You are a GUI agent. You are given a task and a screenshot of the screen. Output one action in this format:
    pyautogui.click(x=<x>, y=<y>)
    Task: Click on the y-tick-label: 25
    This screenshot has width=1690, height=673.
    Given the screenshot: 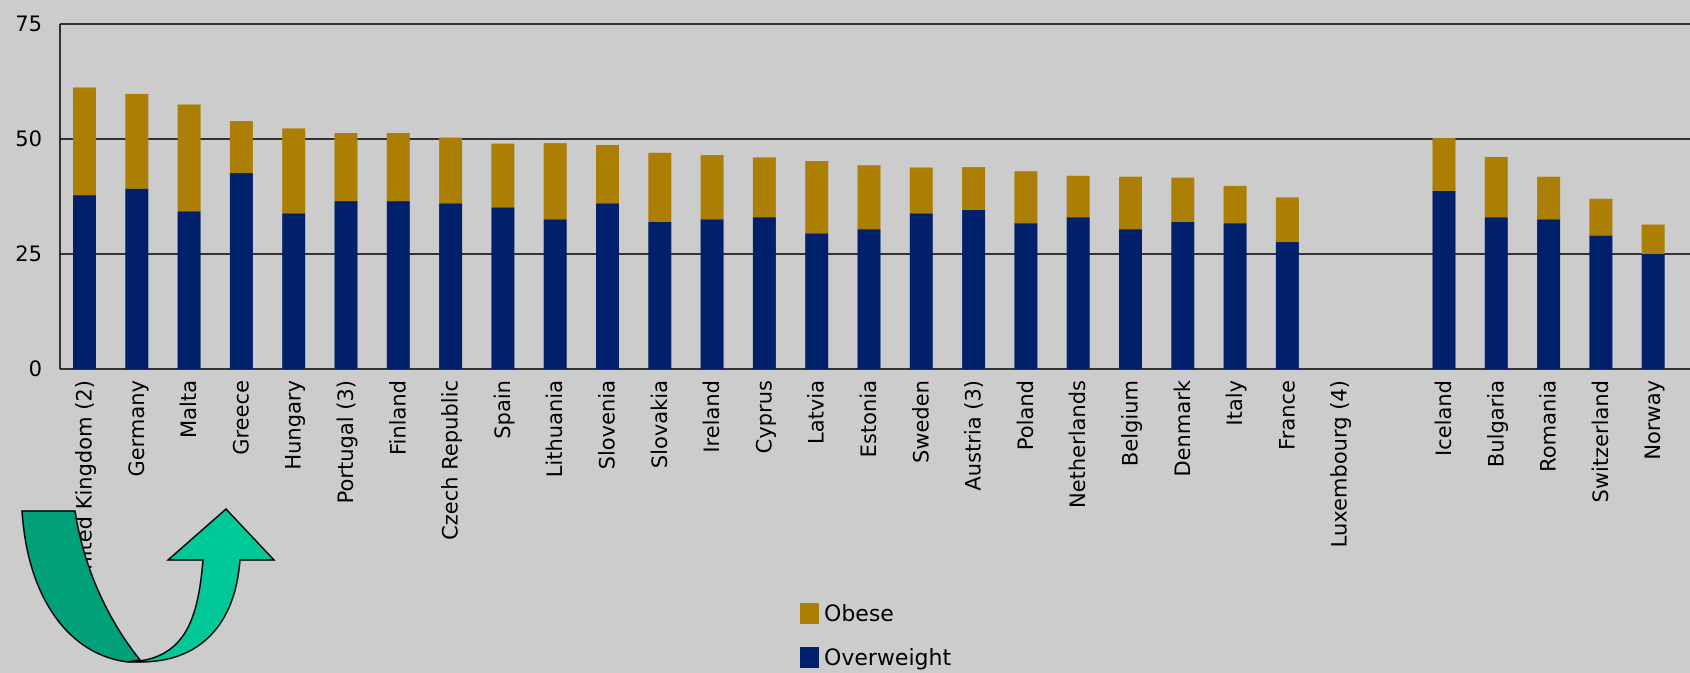 What is the action you would take?
    pyautogui.click(x=28, y=254)
    